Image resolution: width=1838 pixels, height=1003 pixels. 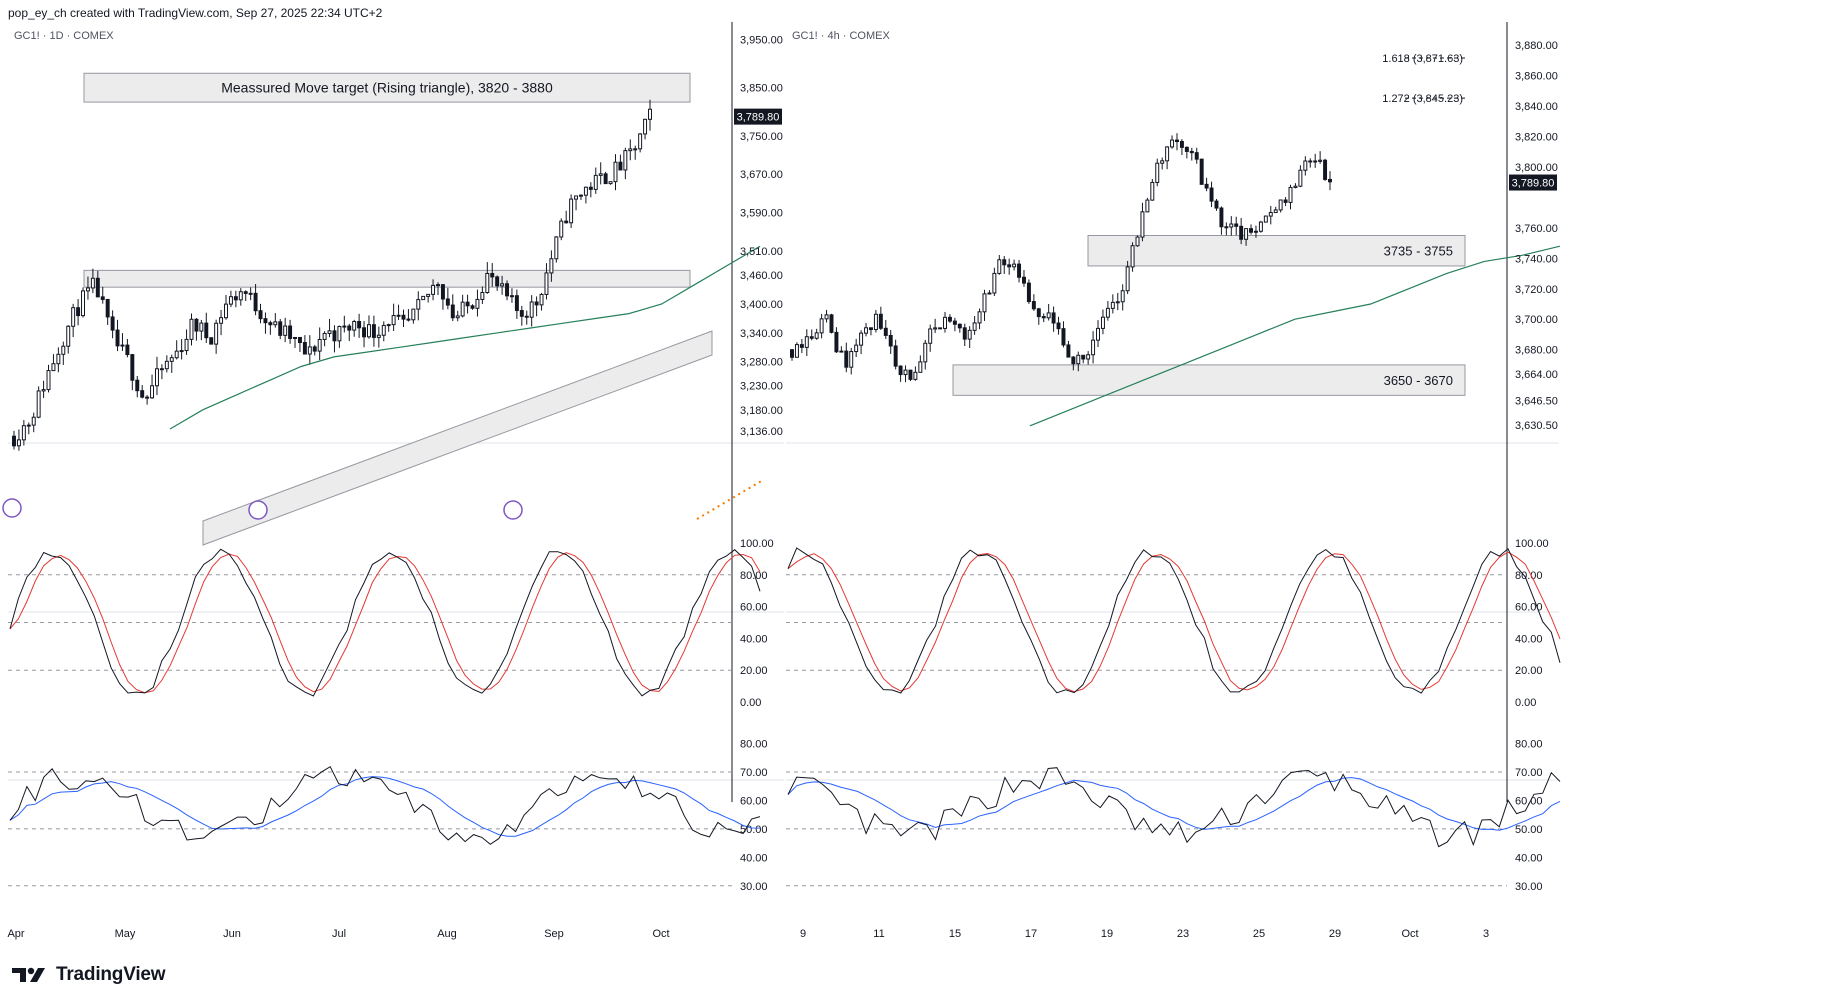 What do you see at coordinates (1529, 830) in the screenshot?
I see `rsi-tick-label: 50.00` at bounding box center [1529, 830].